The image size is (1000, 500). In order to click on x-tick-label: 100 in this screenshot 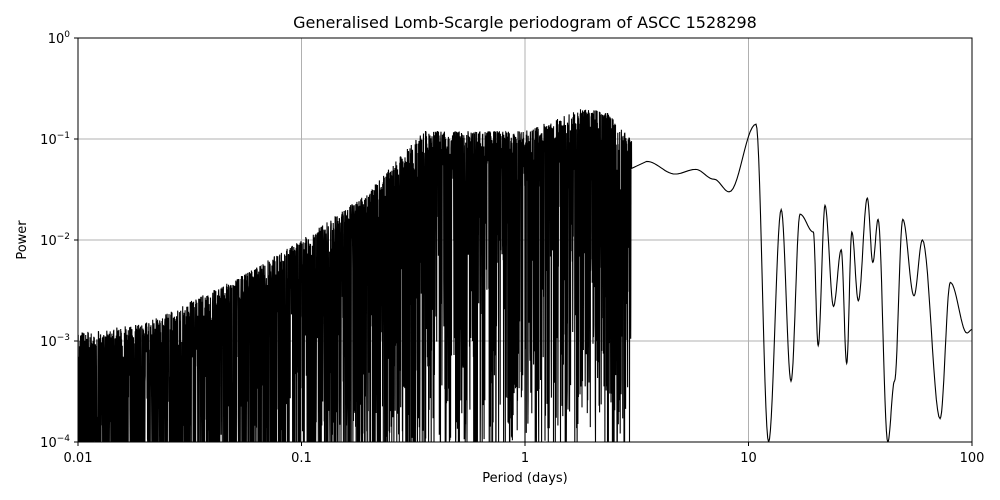, I will do `click(972, 458)`.